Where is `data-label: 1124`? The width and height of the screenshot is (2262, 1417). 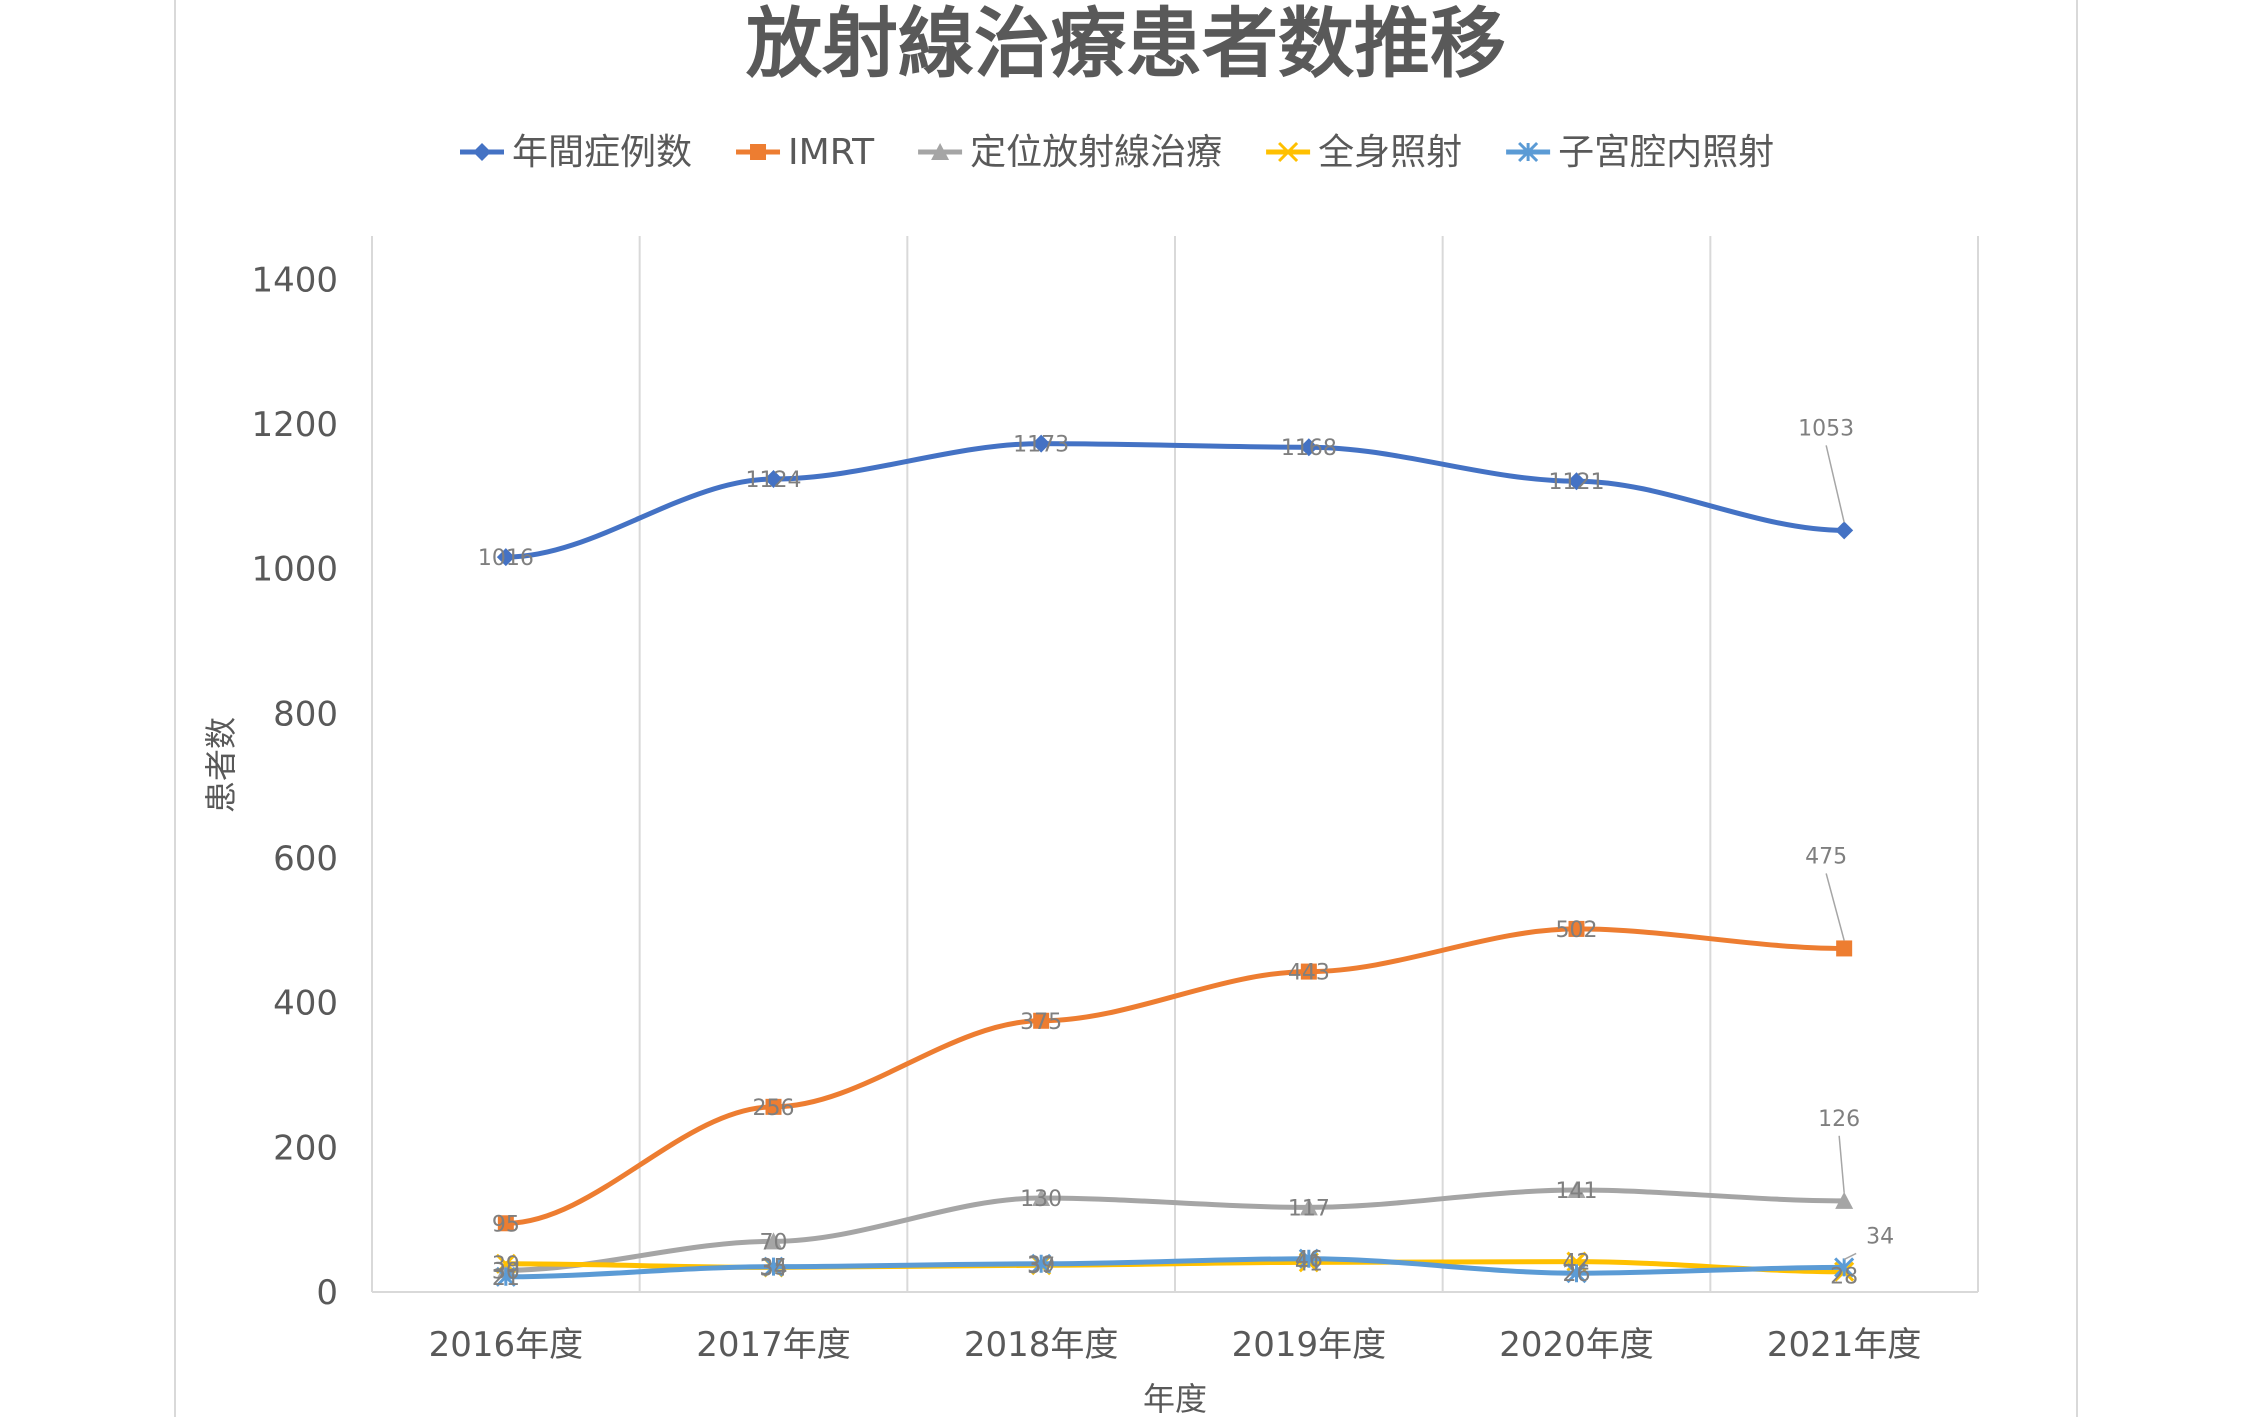 data-label: 1124 is located at coordinates (774, 480).